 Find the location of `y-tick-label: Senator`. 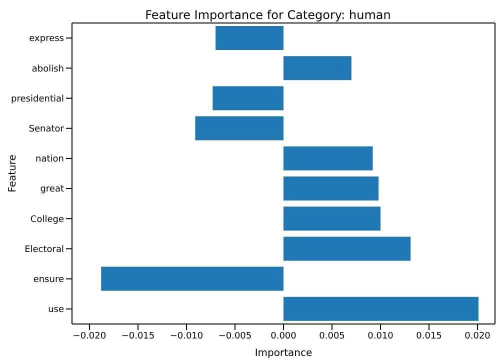

y-tick-label: Senator is located at coordinates (46, 129).